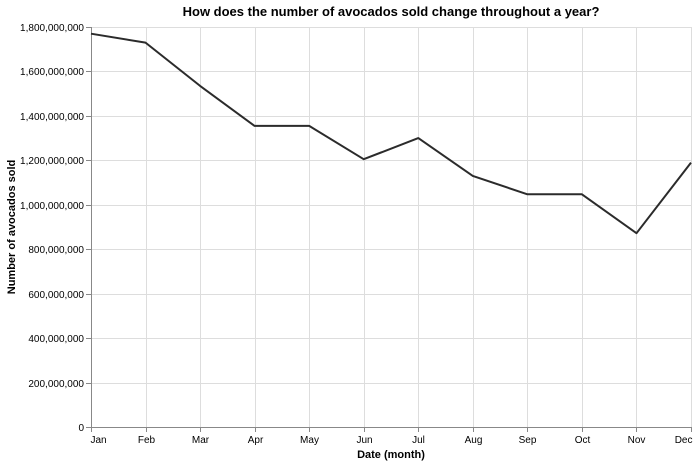  I want to click on x-axis-title: Date (month), so click(391, 455).